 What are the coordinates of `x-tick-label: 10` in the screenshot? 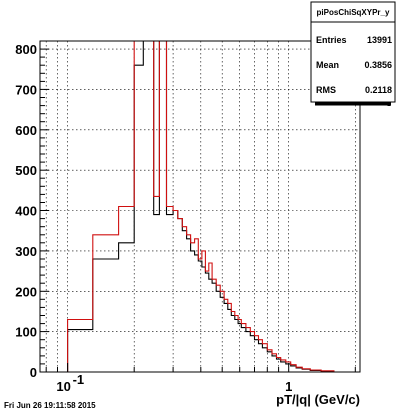 It's located at (63, 386).